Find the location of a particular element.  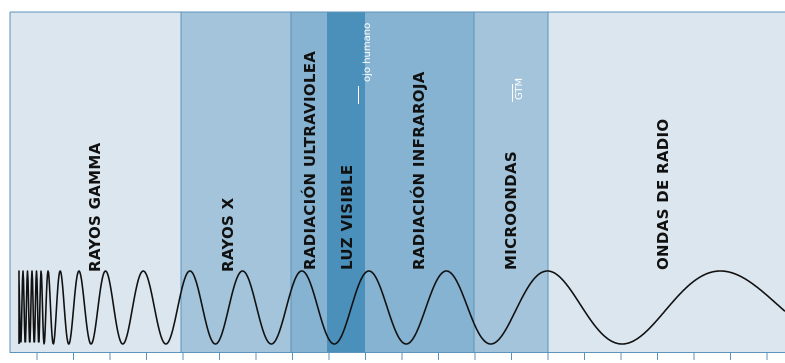

band-uv-background is located at coordinates (309, 182).